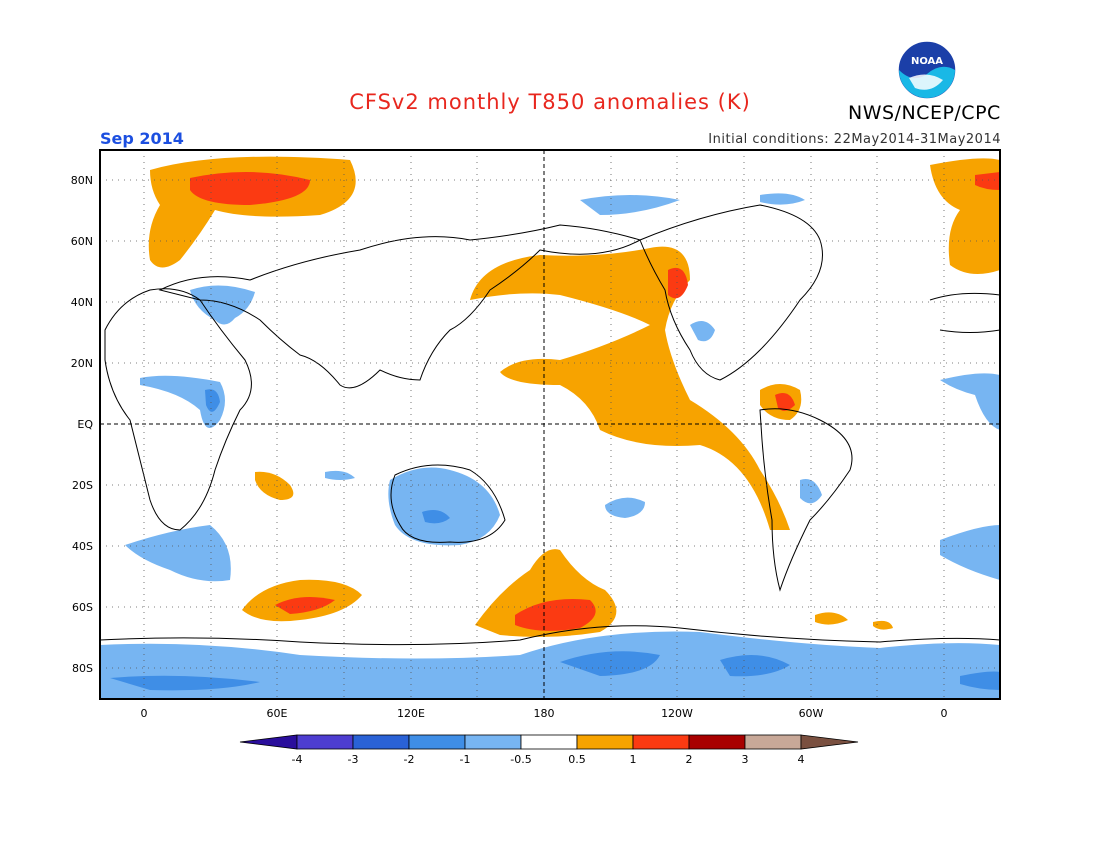 The width and height of the screenshot is (1100, 850). Describe the element at coordinates (144, 713) in the screenshot. I see `lon-label-0-west: 0` at that location.